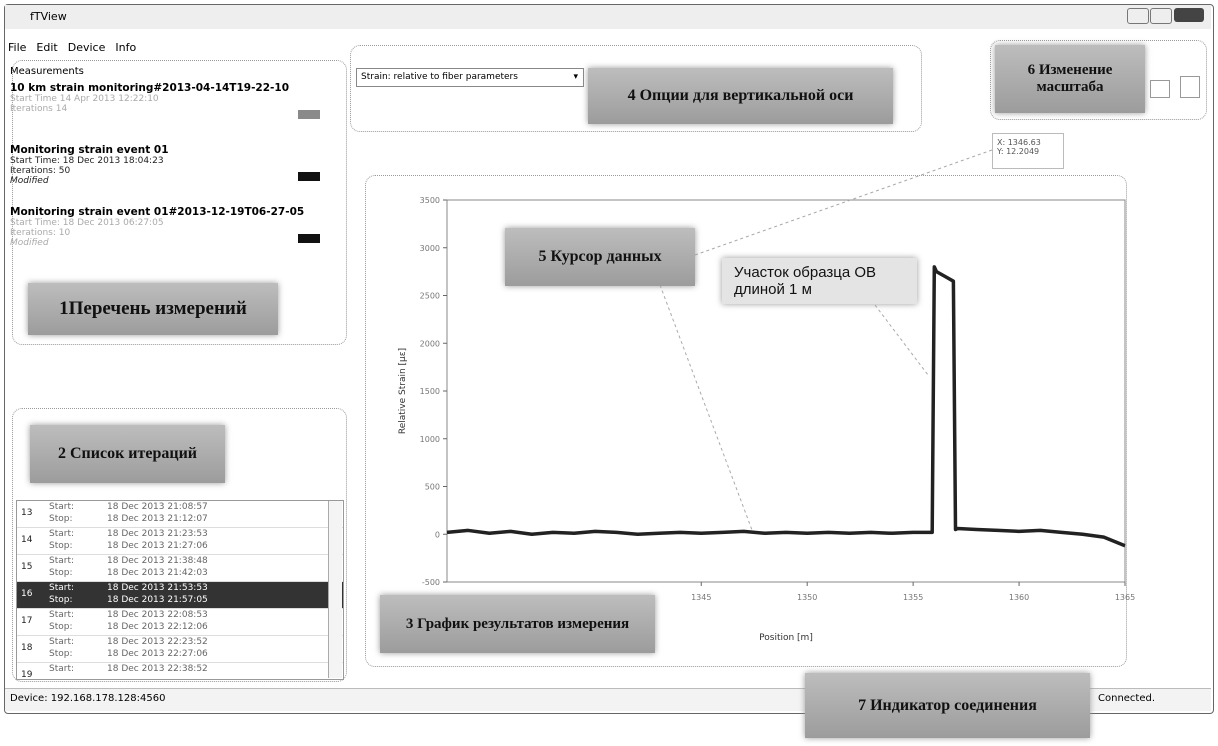  Describe the element at coordinates (27, 540) in the screenshot. I see `iteration-number: 14` at that location.